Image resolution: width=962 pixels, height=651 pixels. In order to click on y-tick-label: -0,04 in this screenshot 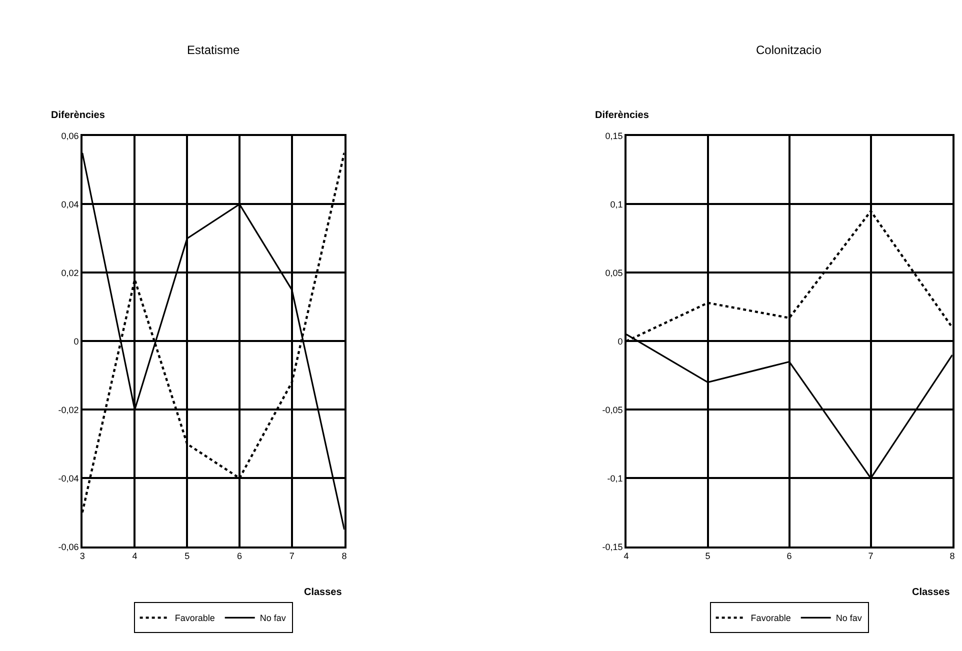, I will do `click(68, 478)`.